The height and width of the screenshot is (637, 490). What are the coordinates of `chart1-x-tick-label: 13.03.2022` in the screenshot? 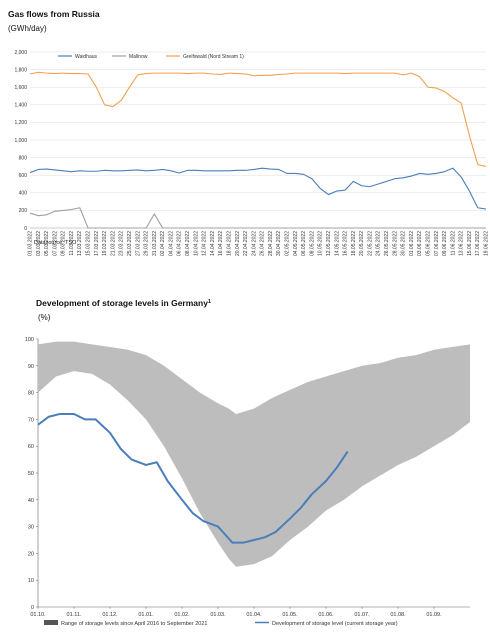 It's located at (80, 243).